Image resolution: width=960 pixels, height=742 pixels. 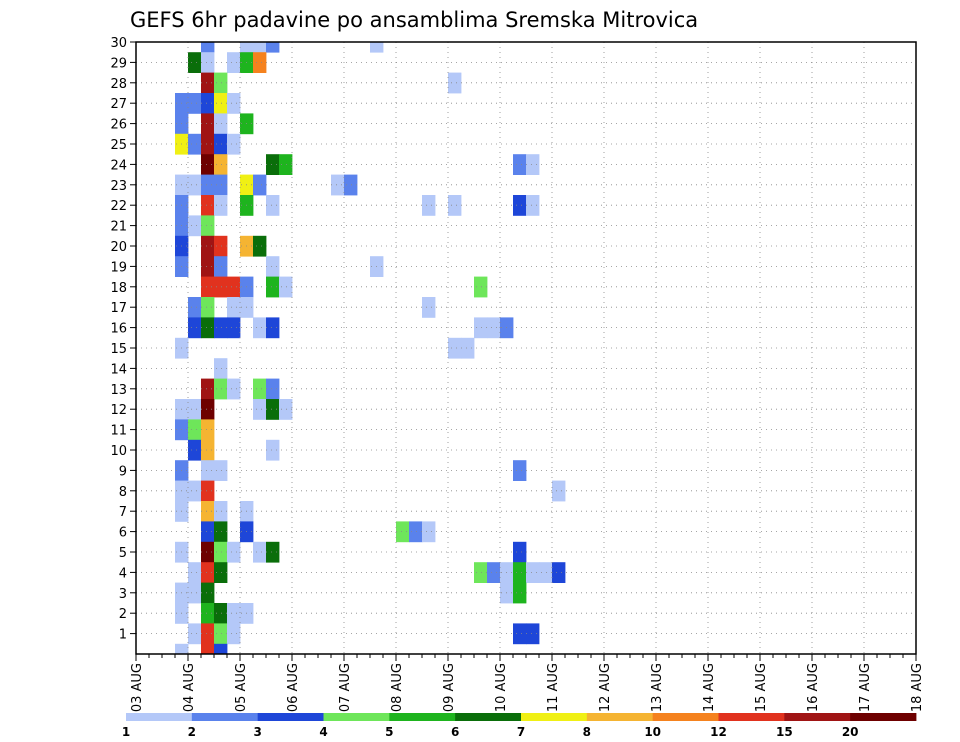 What do you see at coordinates (118, 165) in the screenshot?
I see `y-tick-label: 24` at bounding box center [118, 165].